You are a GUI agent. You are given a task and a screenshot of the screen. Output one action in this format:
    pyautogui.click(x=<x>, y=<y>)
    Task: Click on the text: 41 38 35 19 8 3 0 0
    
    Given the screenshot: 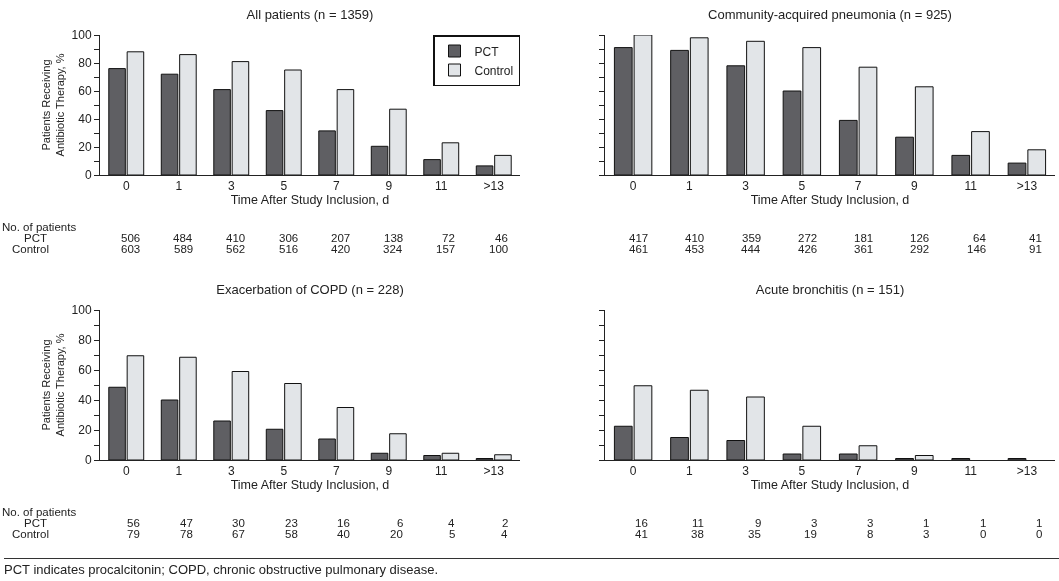 What is the action you would take?
    pyautogui.click(x=839, y=534)
    